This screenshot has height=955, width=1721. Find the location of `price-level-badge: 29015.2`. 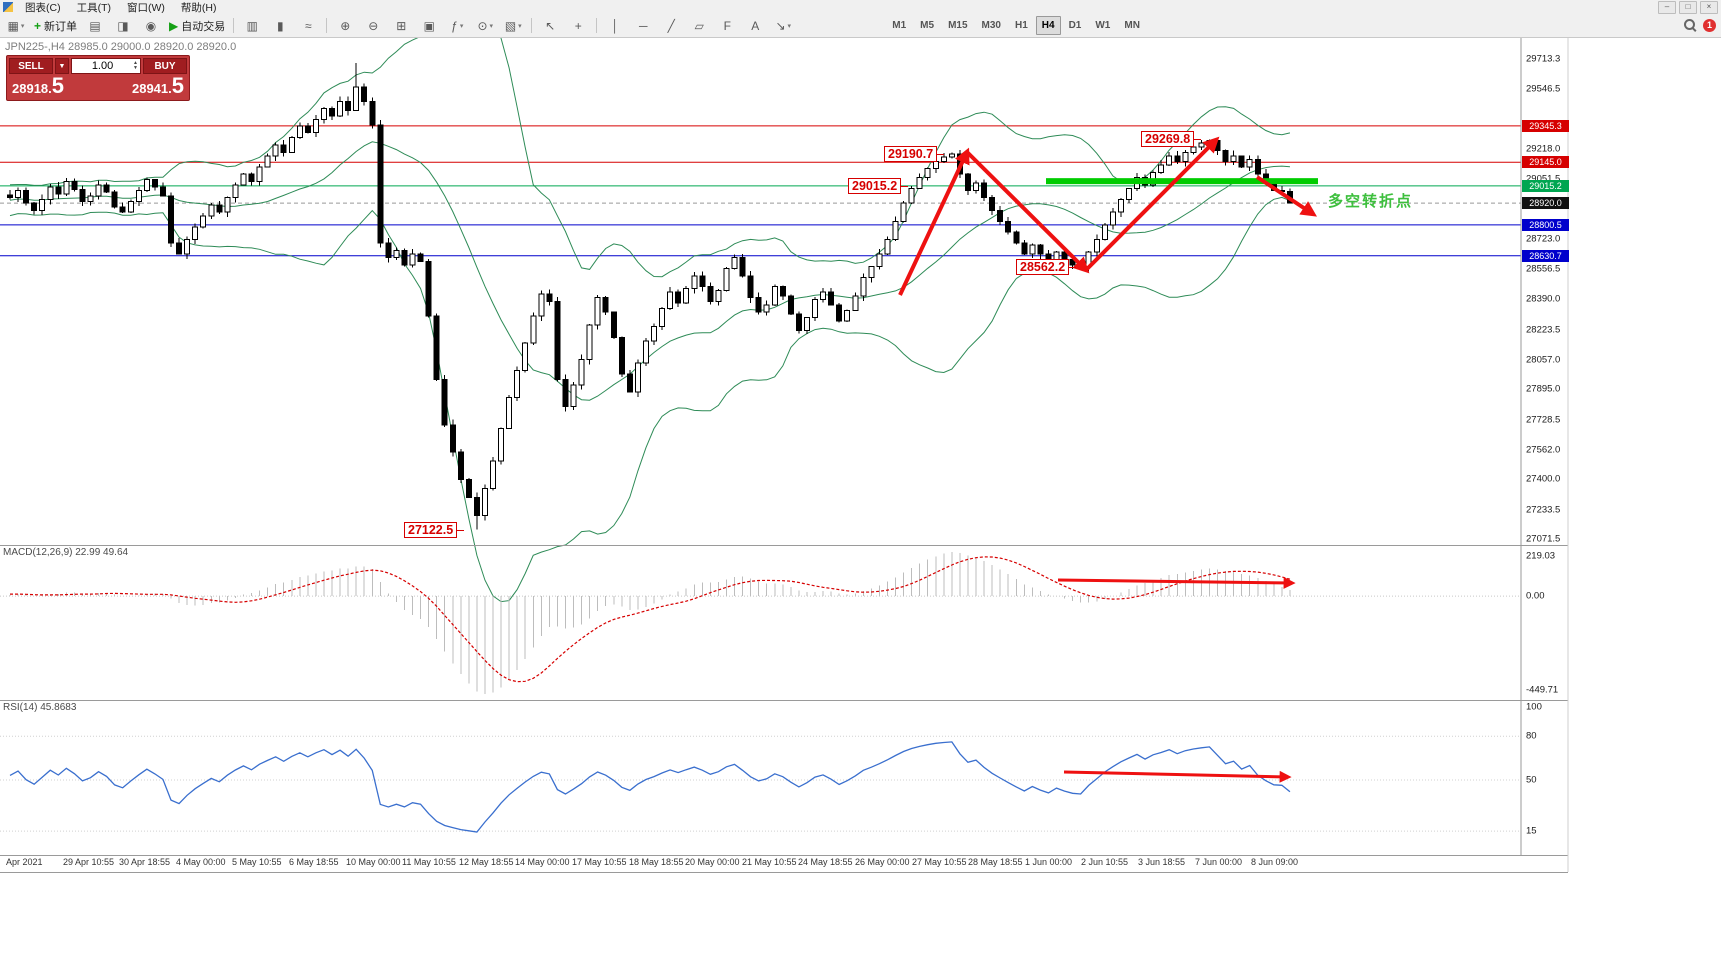

price-level-badge: 29015.2 is located at coordinates (1545, 186).